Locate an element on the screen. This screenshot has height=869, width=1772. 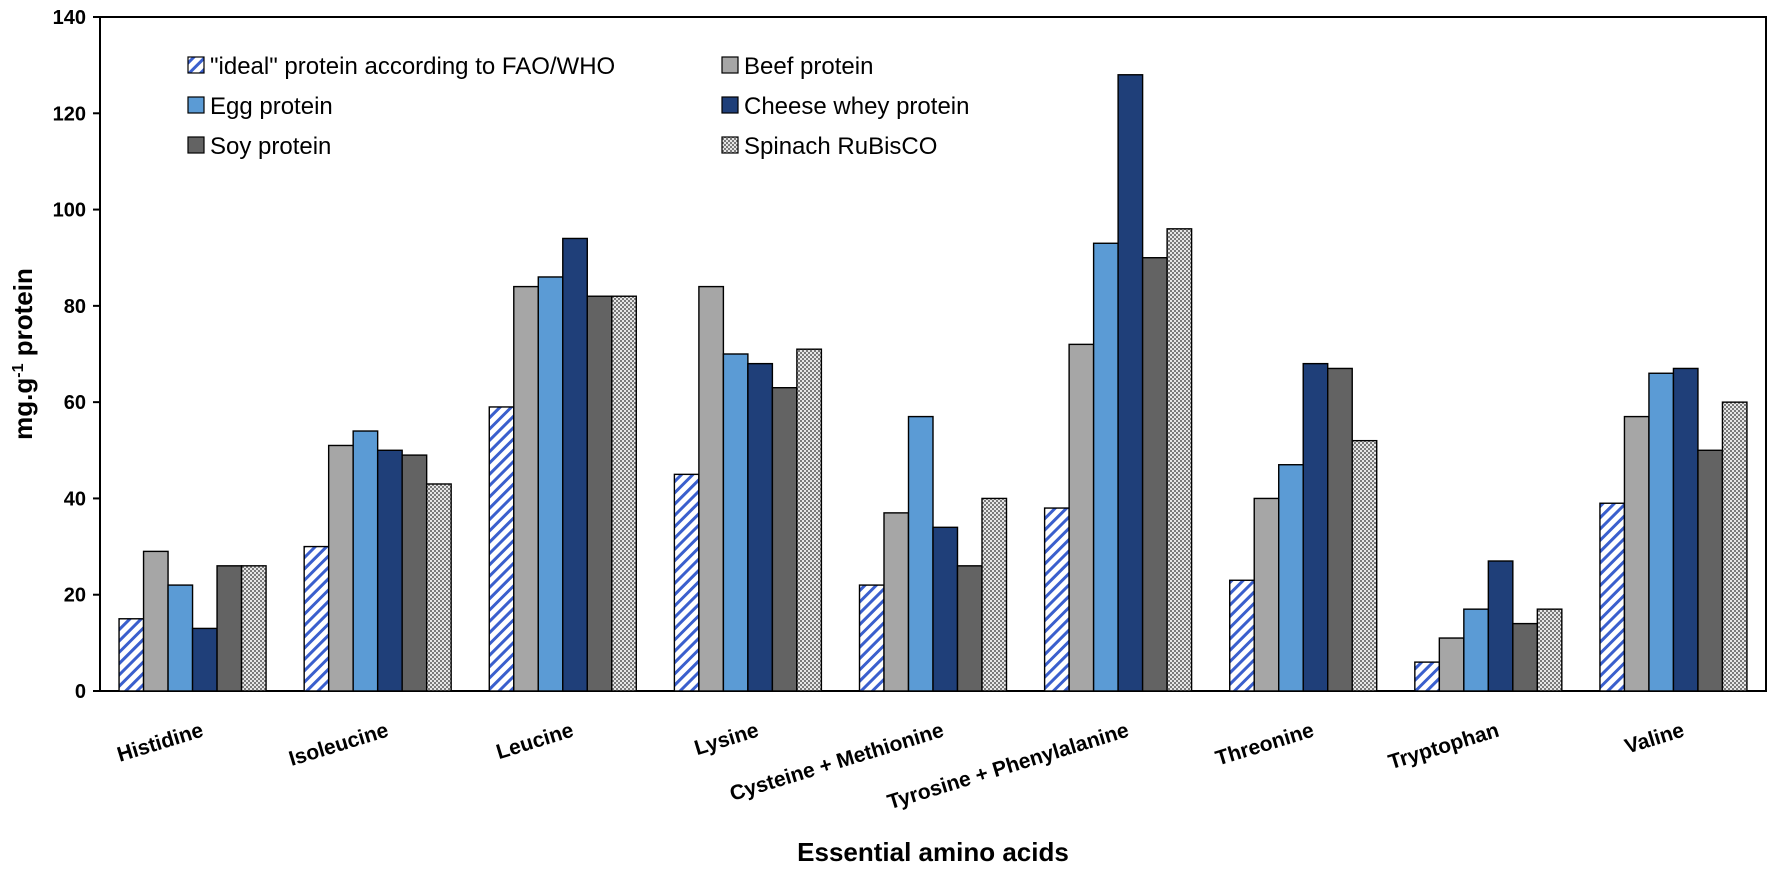
x-tick-label: Tryptophan is located at coordinates (1444, 746).